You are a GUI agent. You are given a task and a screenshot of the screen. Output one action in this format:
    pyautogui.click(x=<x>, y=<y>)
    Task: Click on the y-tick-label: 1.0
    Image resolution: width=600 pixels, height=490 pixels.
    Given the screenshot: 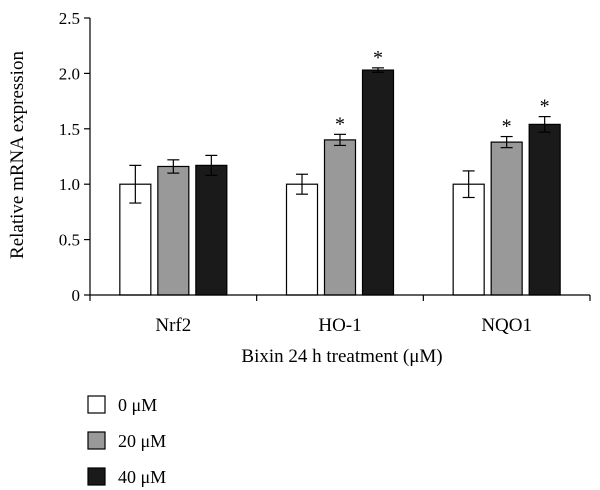 What is the action you would take?
    pyautogui.click(x=69, y=184)
    